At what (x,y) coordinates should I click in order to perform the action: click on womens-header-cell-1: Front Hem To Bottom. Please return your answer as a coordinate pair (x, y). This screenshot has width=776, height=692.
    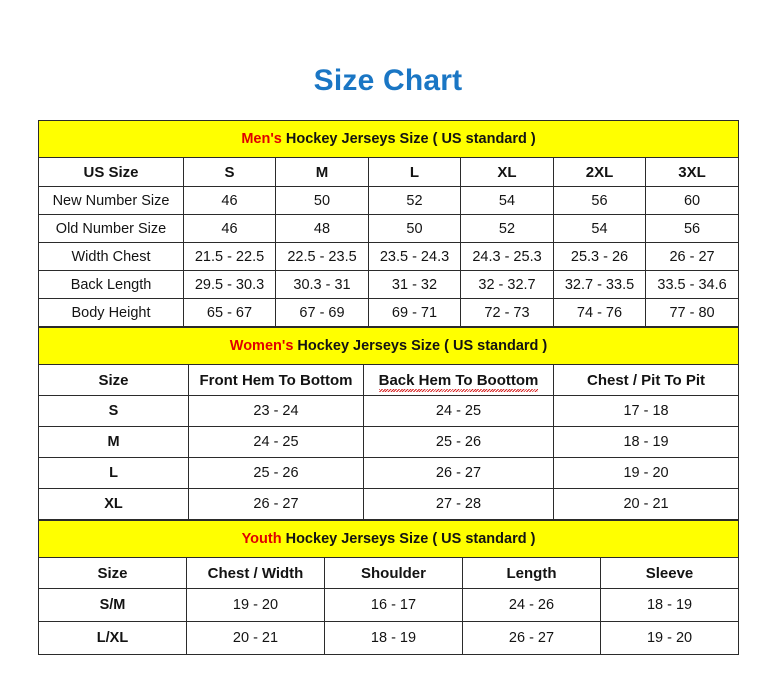
    Looking at the image, I should click on (276, 380).